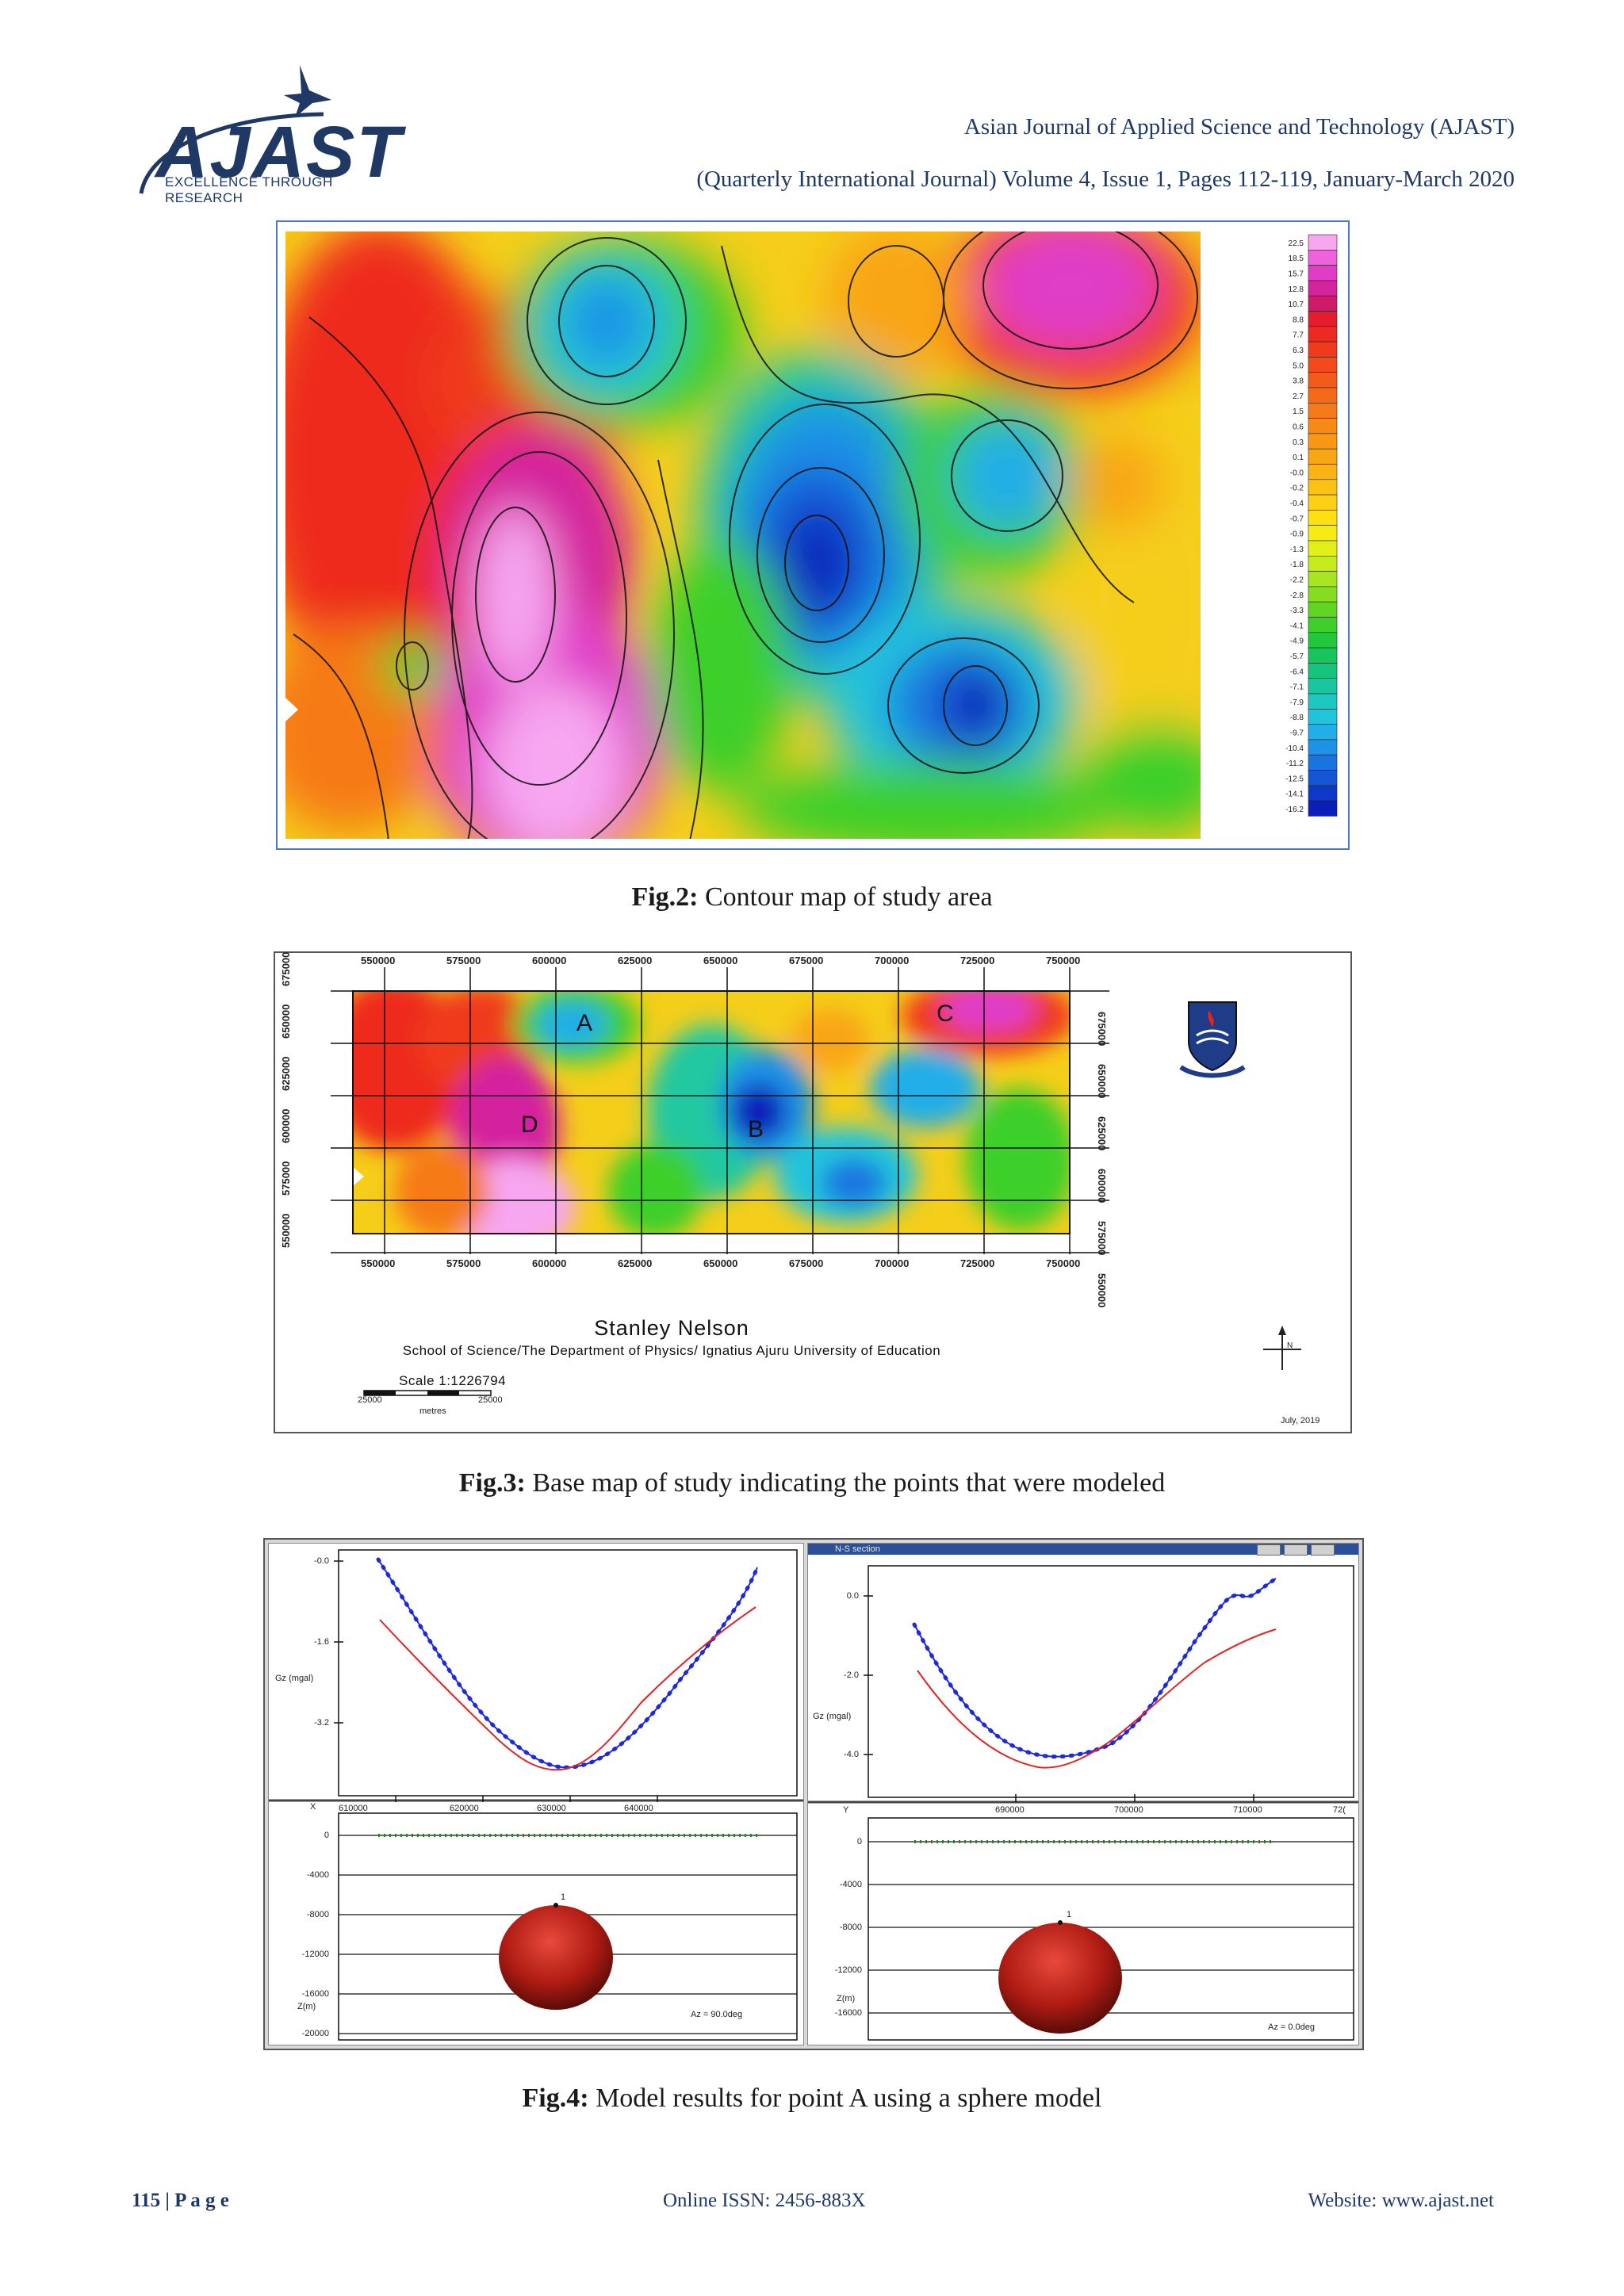 Image resolution: width=1624 pixels, height=2296 pixels. What do you see at coordinates (286, 1178) in the screenshot?
I see `y-tick-left: 575000` at bounding box center [286, 1178].